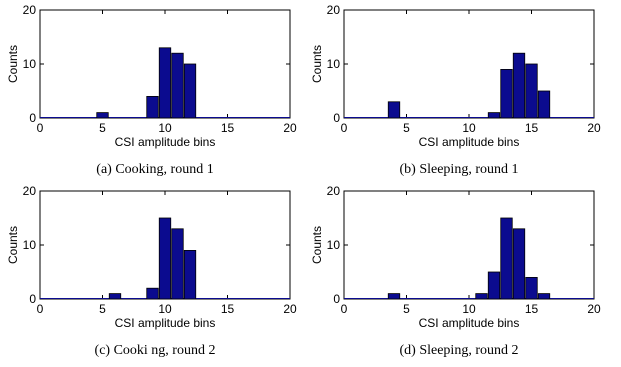 The height and width of the screenshot is (367, 621). Describe the element at coordinates (155, 170) in the screenshot. I see `caption-a: (a) Cooking, round 1` at that location.